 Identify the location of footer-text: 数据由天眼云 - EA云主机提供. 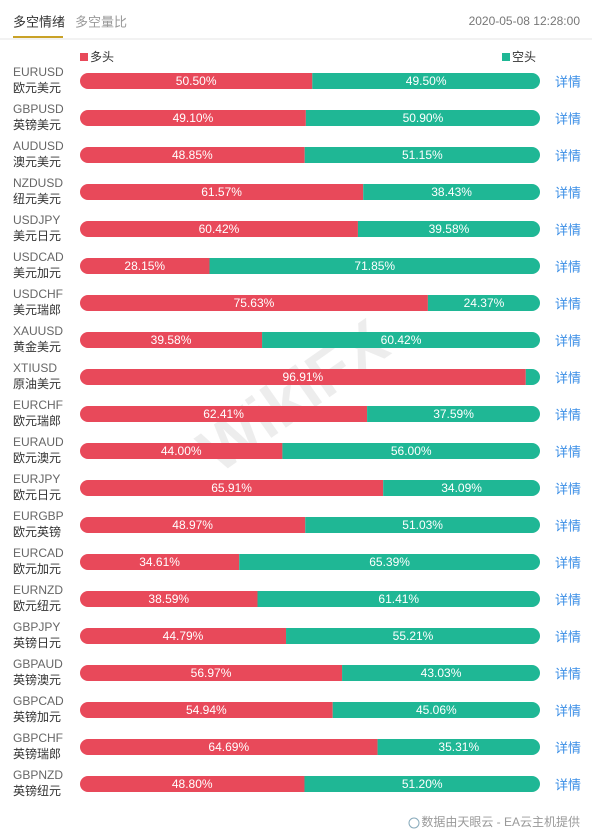
(500, 821).